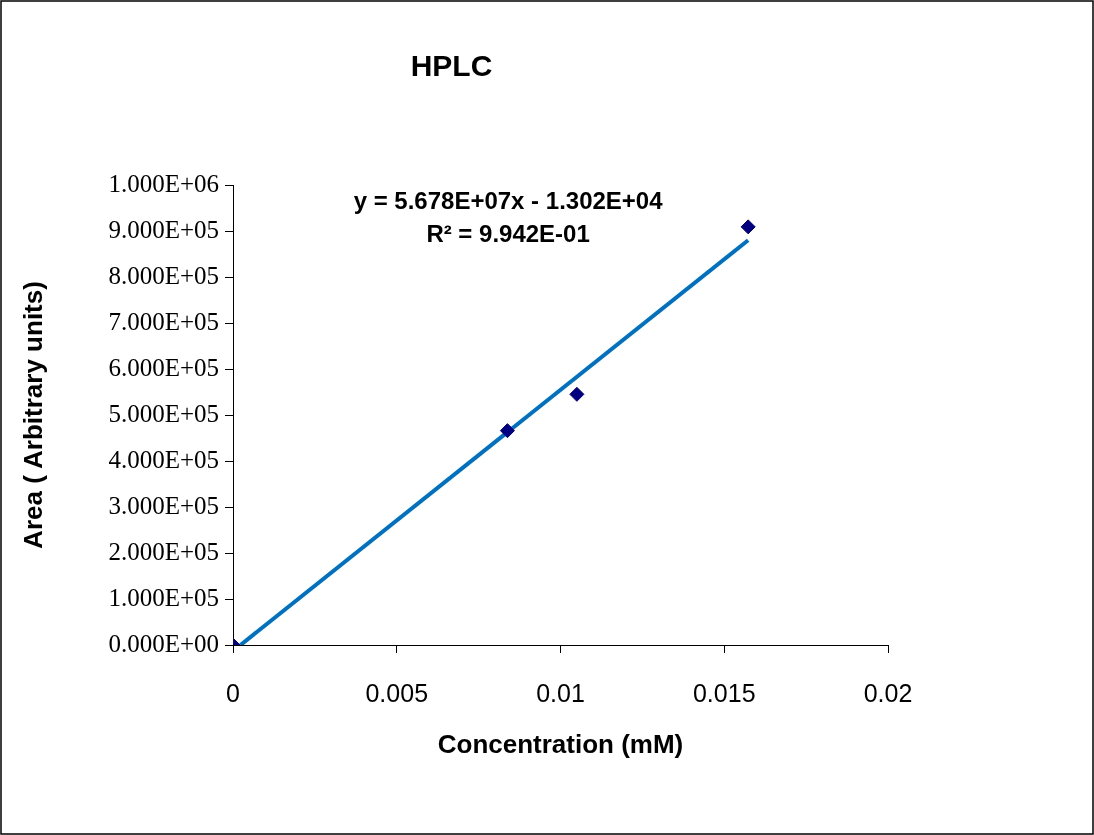 This screenshot has width=1094, height=835. I want to click on x-tick-label: 0.01, so click(560, 692).